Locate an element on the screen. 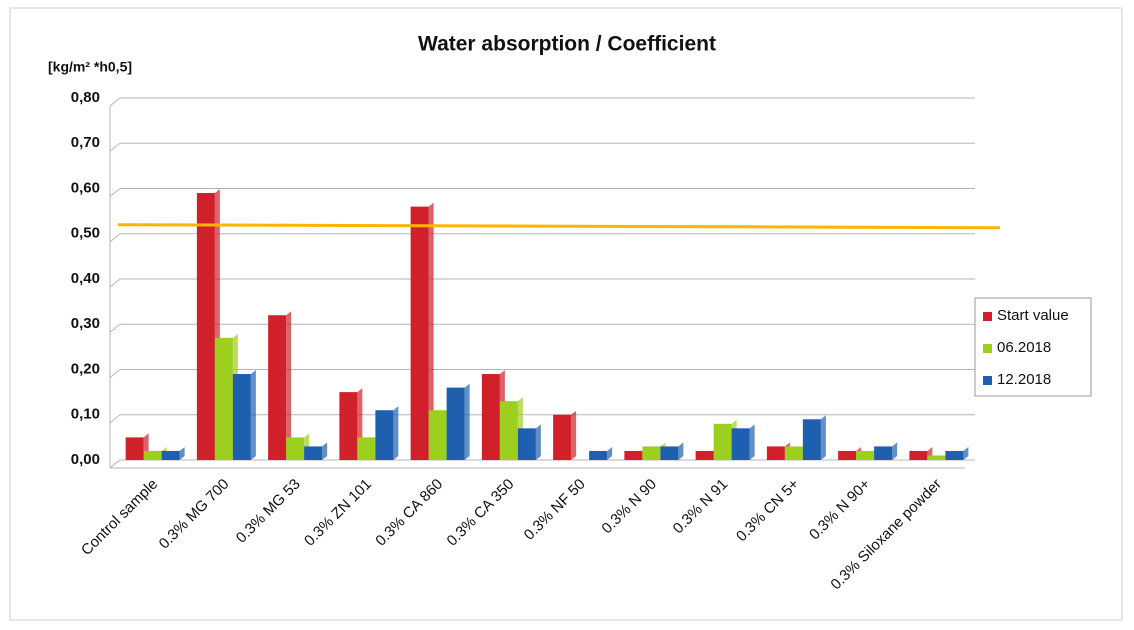 This screenshot has height=630, width=1134. y-tick-label: 0,20 is located at coordinates (85, 368).